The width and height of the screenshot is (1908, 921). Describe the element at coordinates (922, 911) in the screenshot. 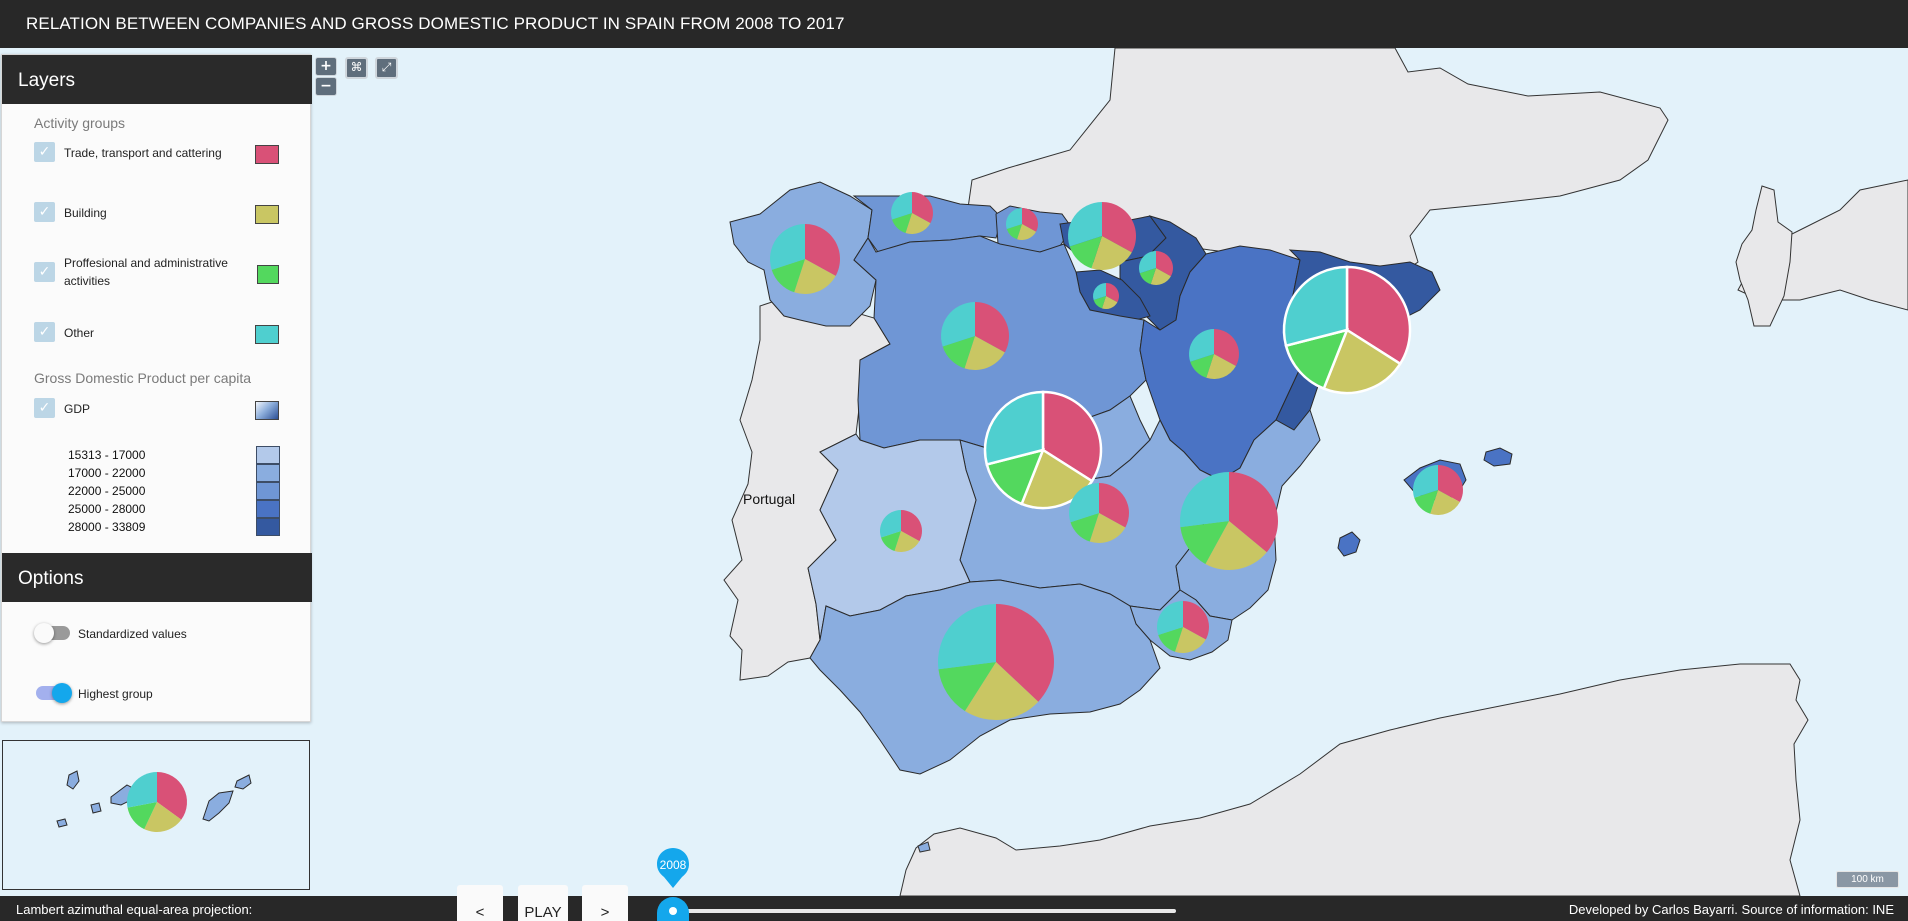

I see `year-slider-track` at that location.